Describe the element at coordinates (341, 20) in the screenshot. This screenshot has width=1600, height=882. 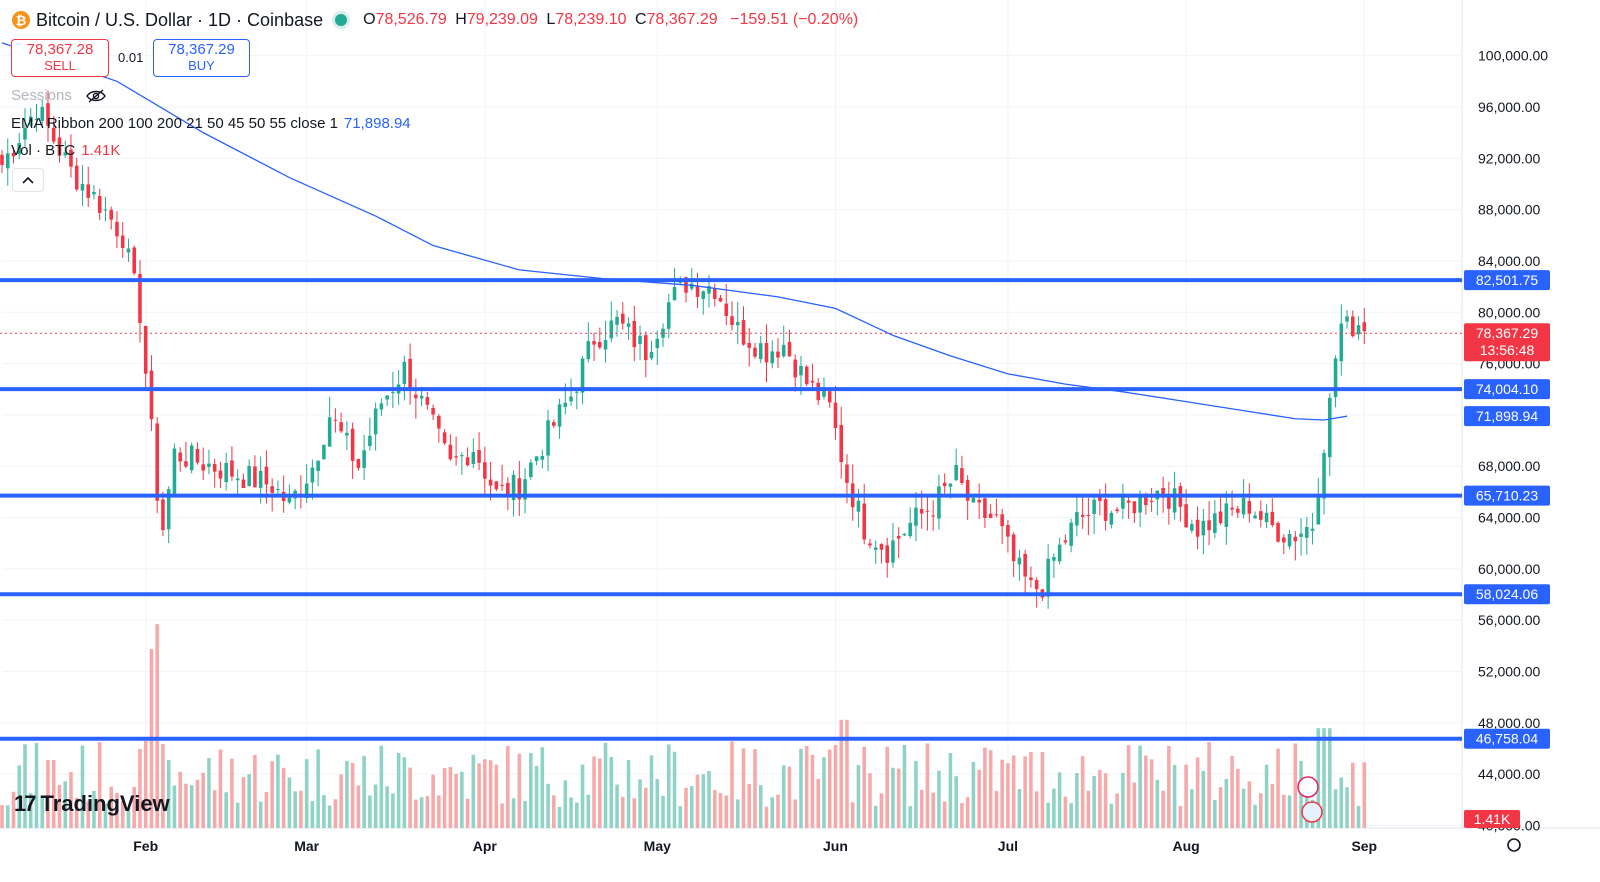
I see `market-status-icon` at that location.